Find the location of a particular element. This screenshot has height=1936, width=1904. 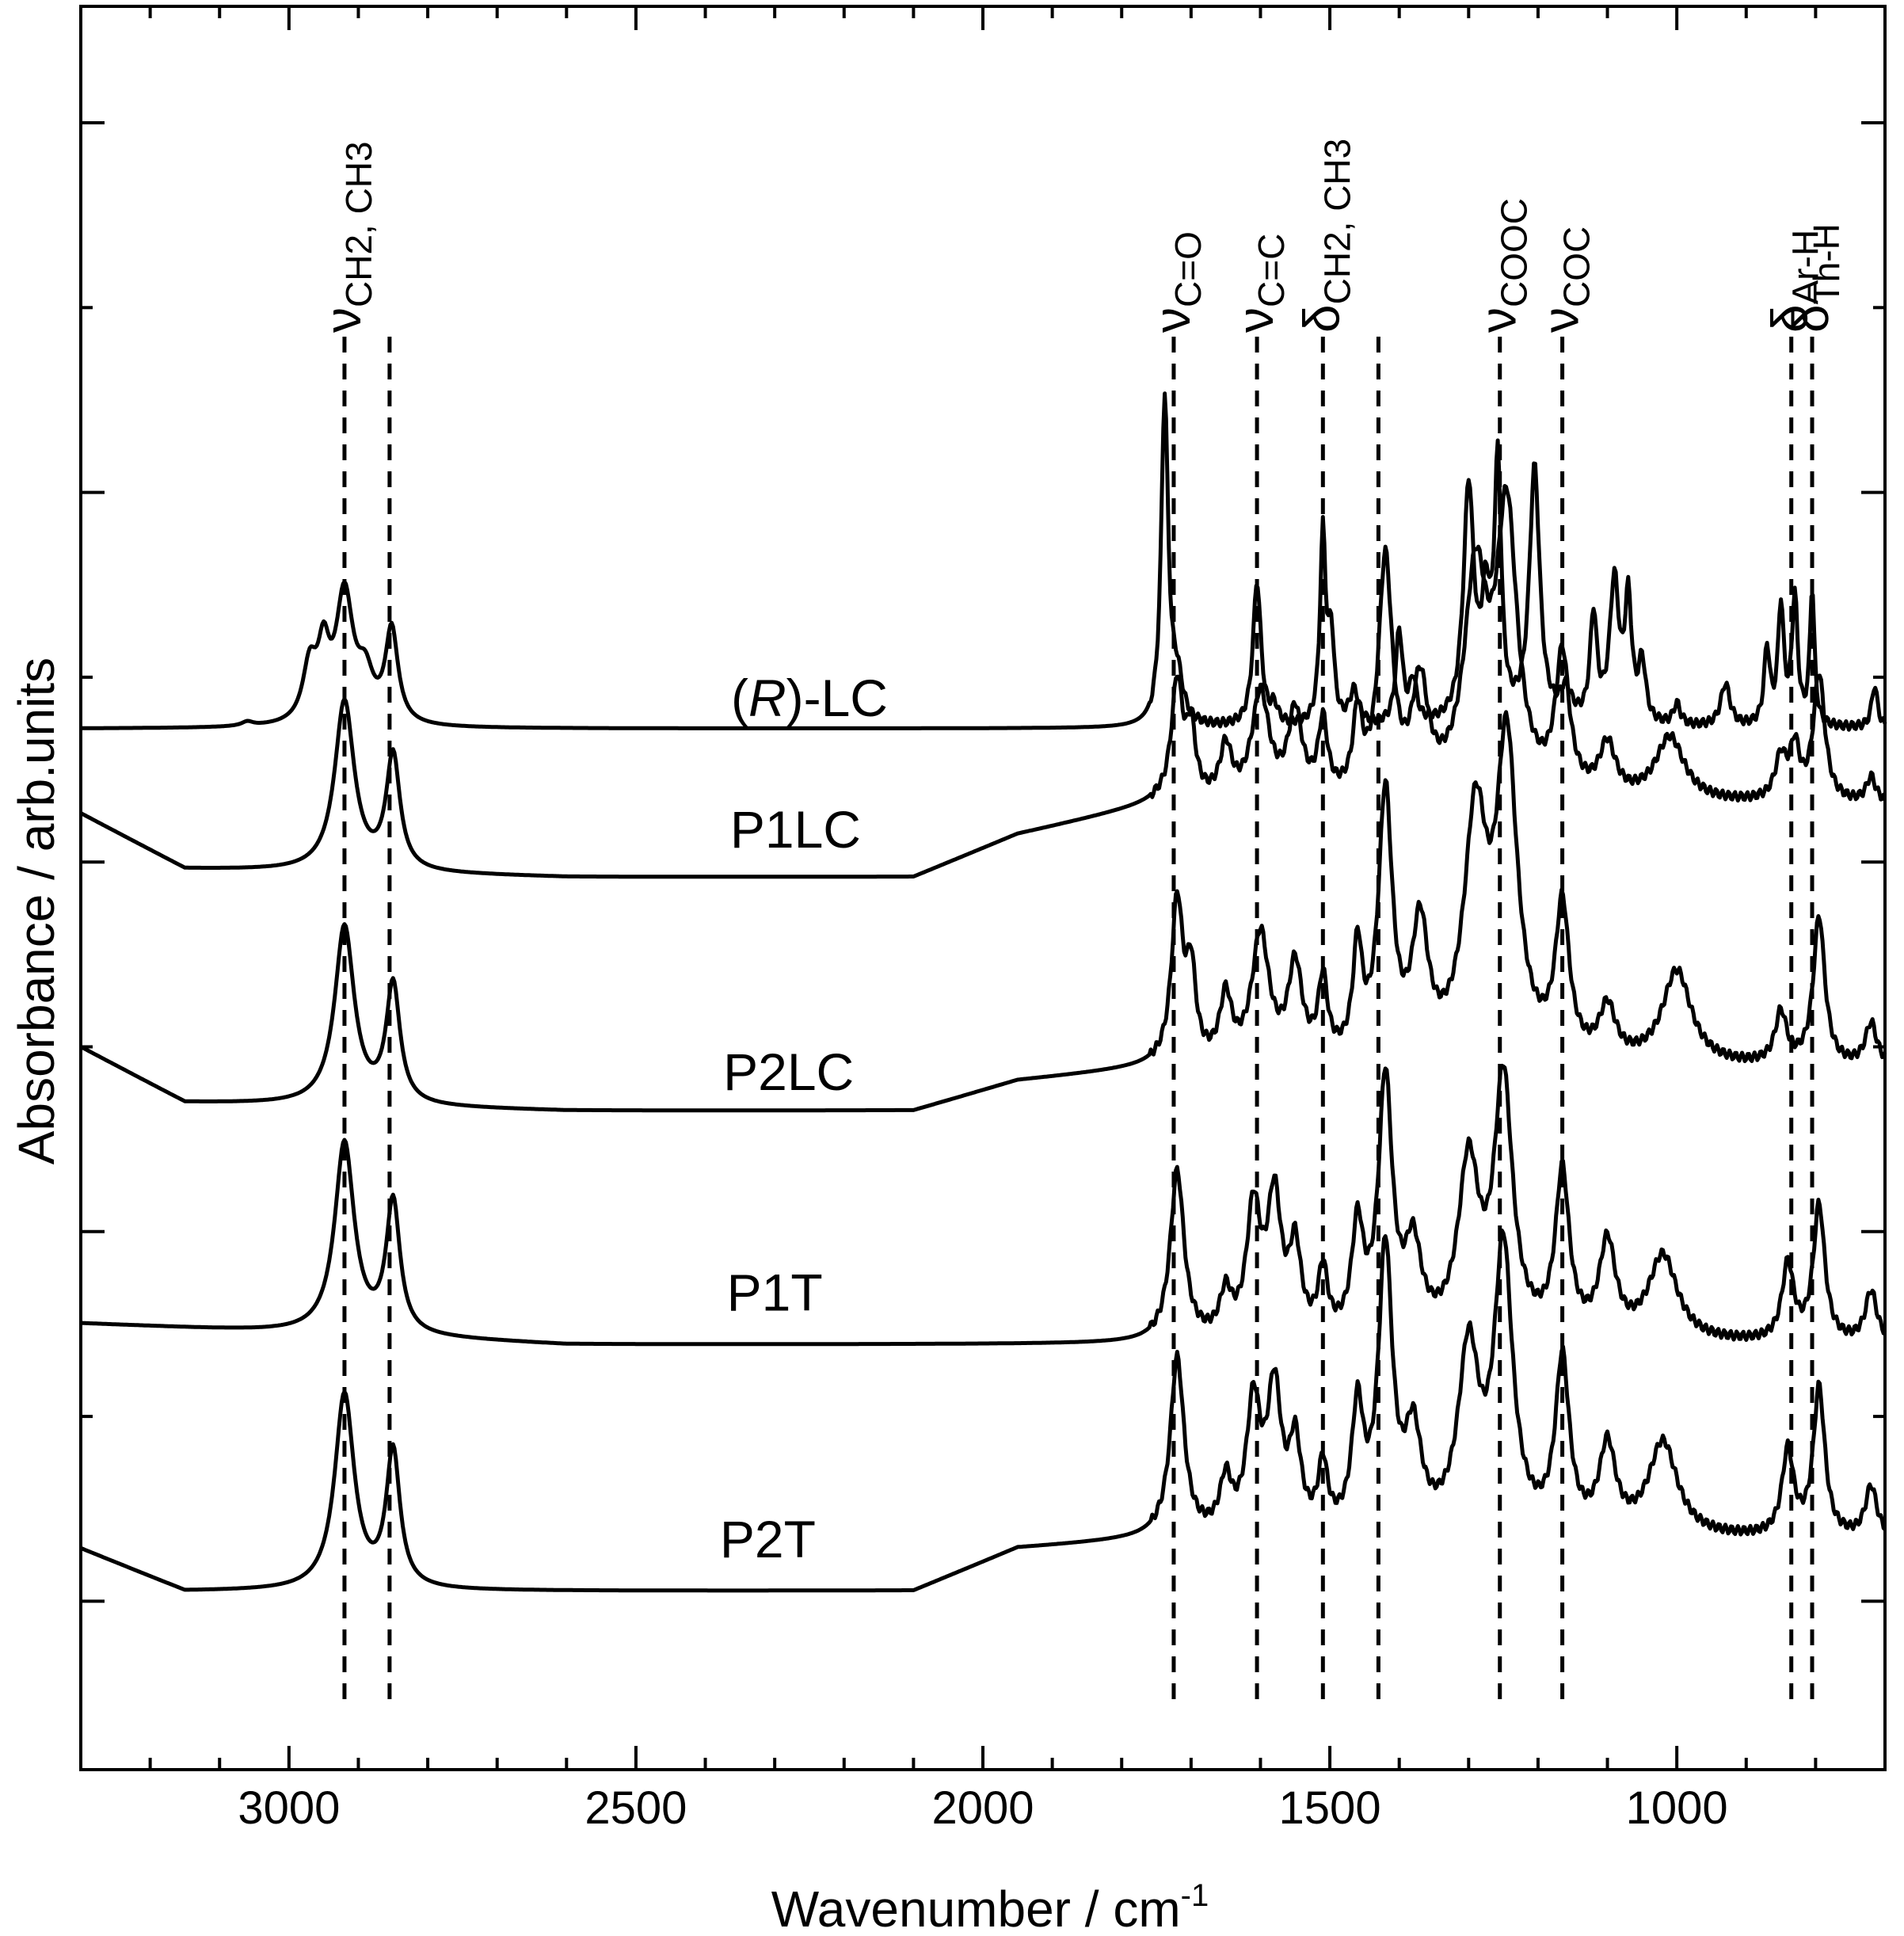

series-label: P1LC is located at coordinates (795, 829).